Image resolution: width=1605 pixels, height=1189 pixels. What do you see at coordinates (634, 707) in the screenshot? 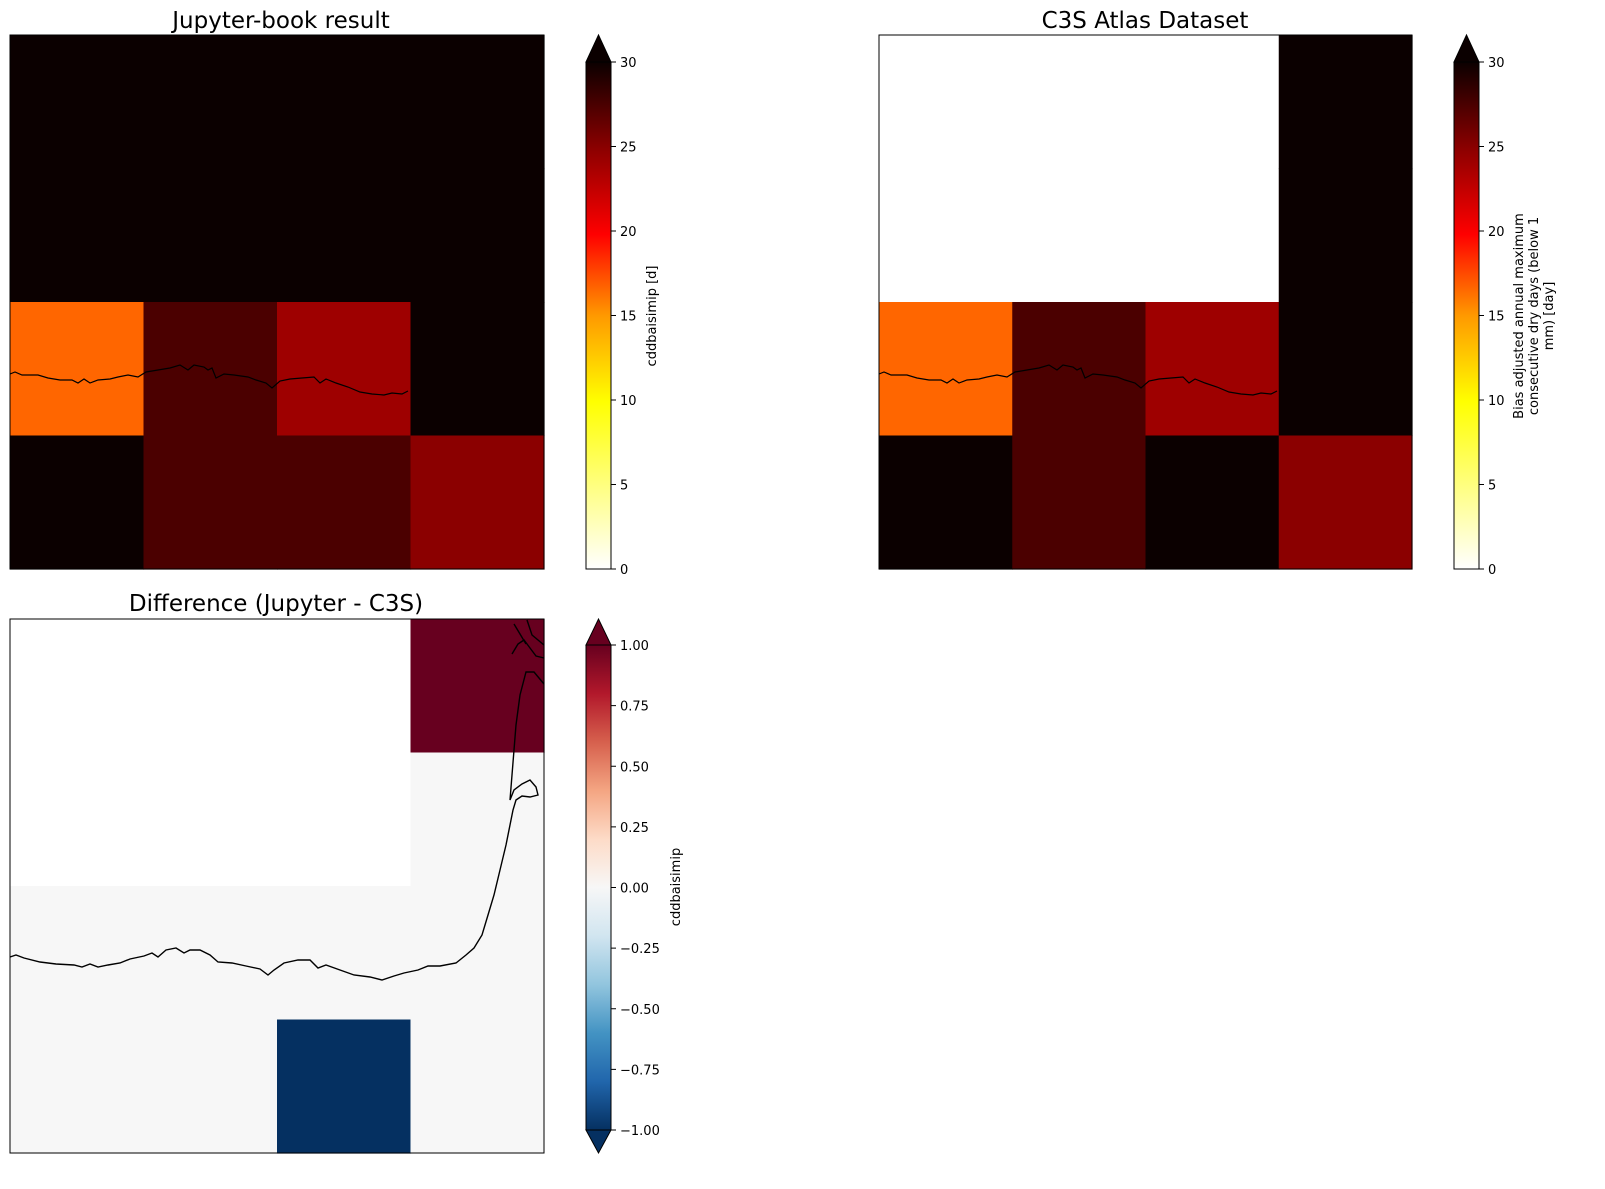
I see `colorbar-tick-label: 0.75` at bounding box center [634, 707].